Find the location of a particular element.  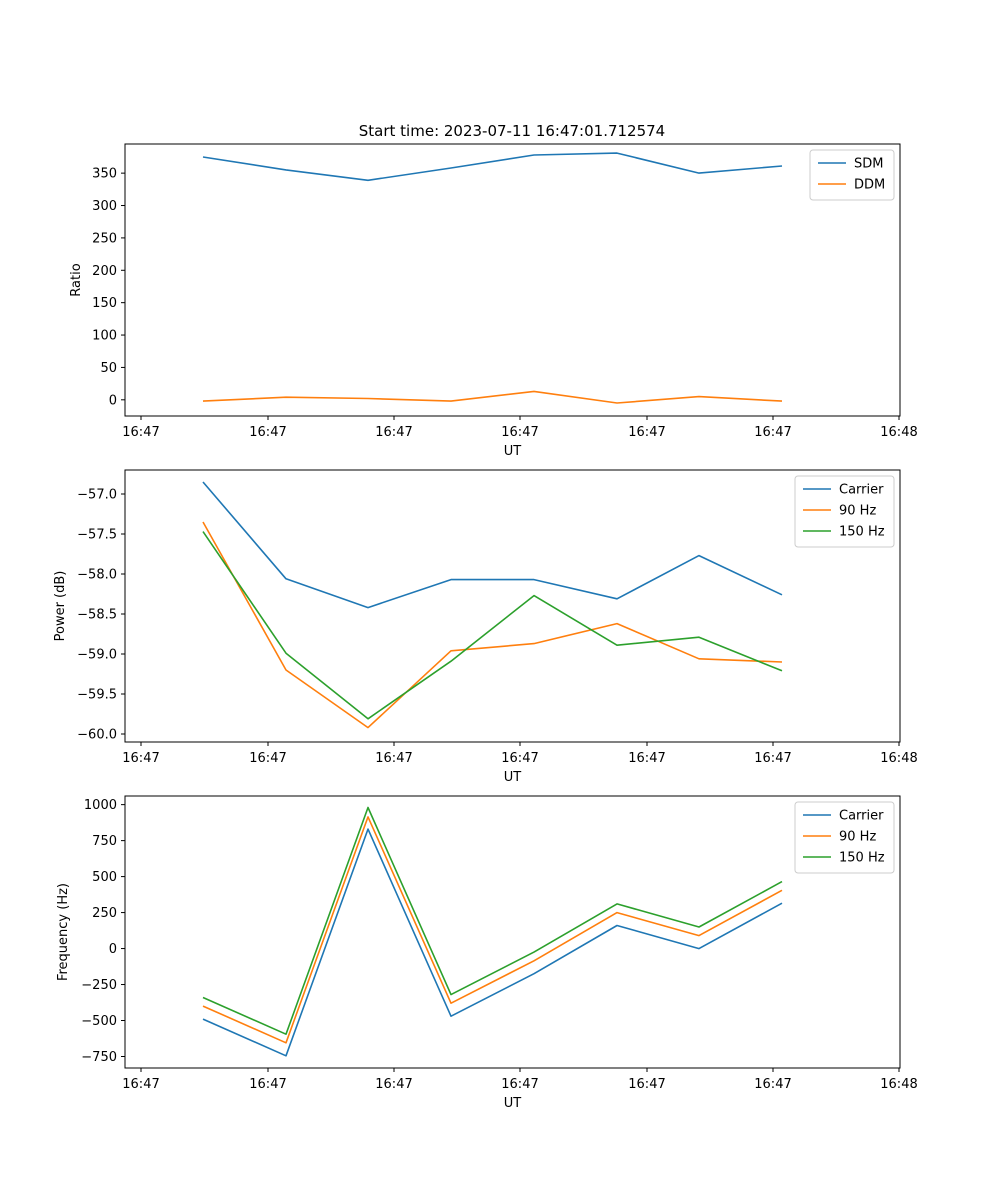

power-y-tick-label: −58.5 is located at coordinates (97, 615).